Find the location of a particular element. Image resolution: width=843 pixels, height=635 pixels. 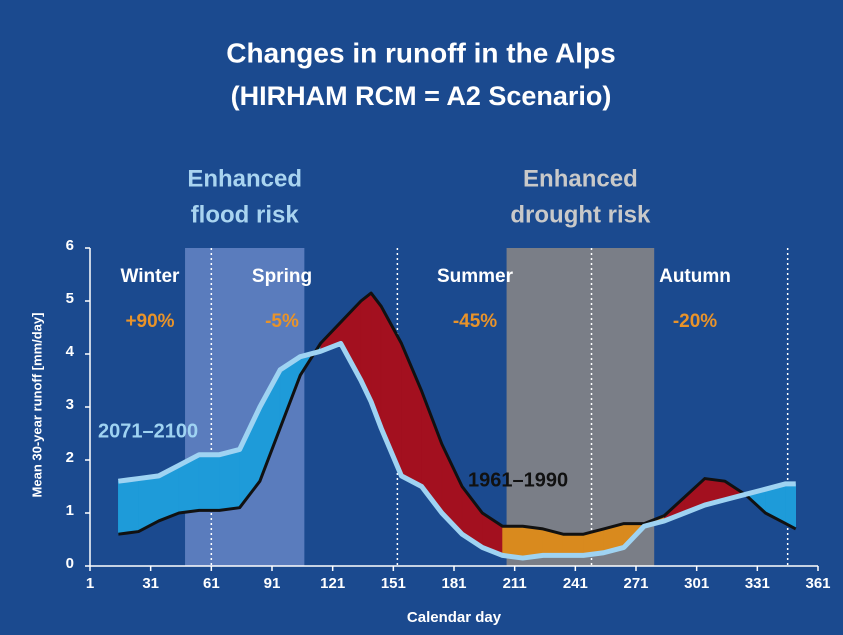

season-change: +90% is located at coordinates (149, 321).